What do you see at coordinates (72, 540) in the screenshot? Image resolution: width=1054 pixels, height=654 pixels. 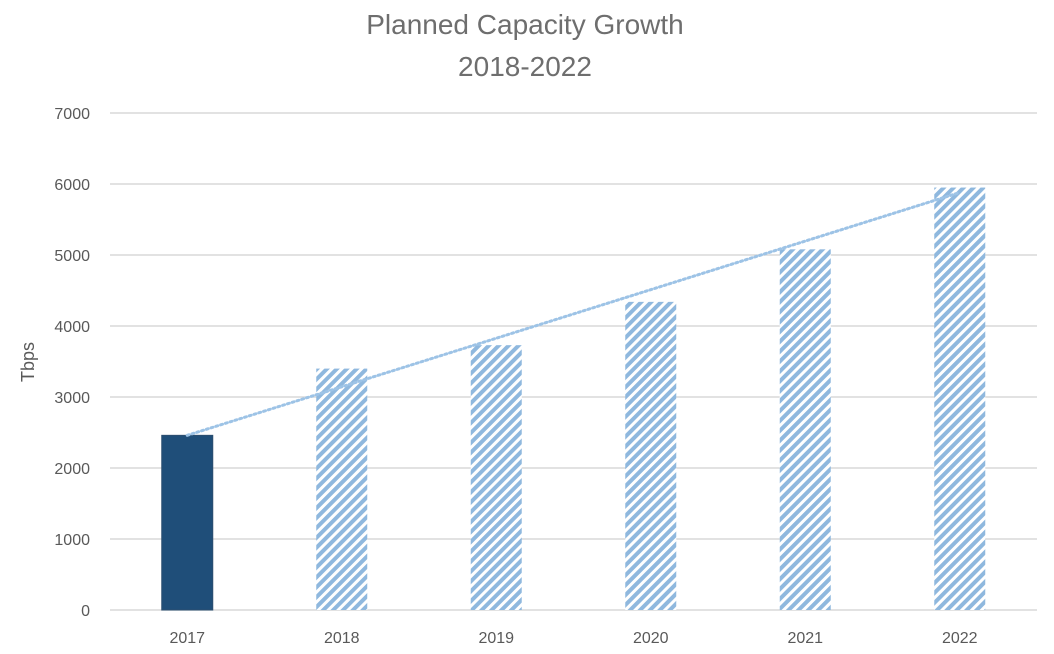 I see `y-tick-label: 1000` at bounding box center [72, 540].